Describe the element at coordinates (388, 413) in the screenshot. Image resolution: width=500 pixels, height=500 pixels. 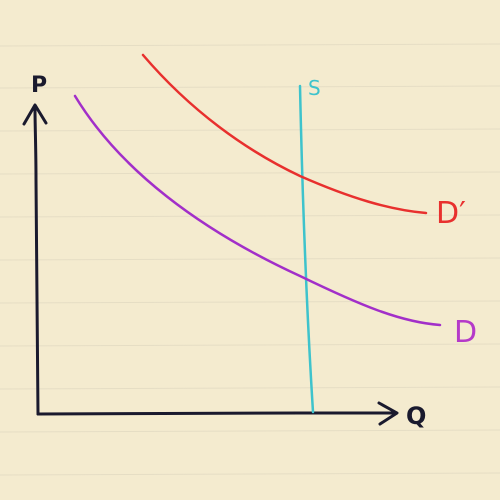
I see `x-axis-arrowhead` at that location.